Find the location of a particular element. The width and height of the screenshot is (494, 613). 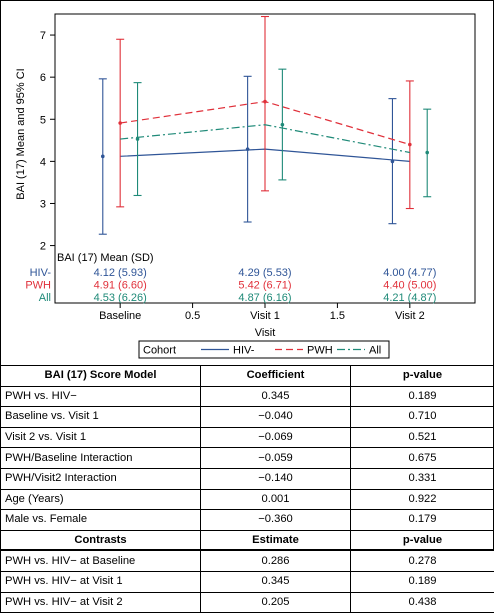

x-tick-label: Visit 2 is located at coordinates (410, 316).